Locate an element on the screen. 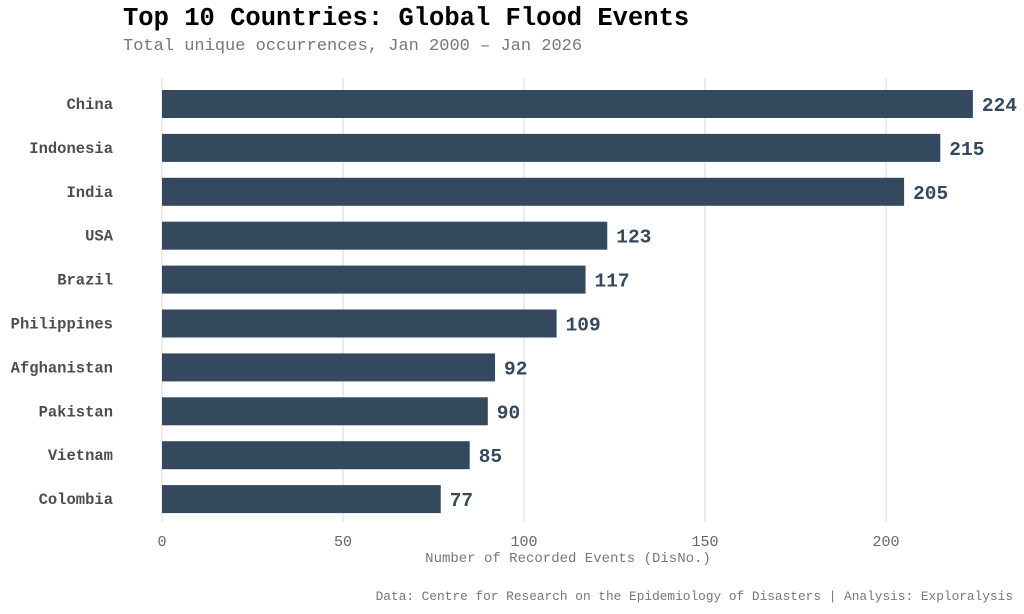  chart-title: Top 10 Countries: Global Flood Events is located at coordinates (406, 18).